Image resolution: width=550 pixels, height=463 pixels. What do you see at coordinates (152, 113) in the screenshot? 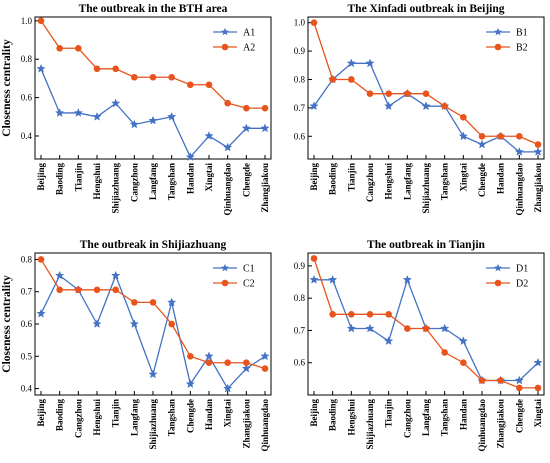
I see `series-line-A1` at bounding box center [152, 113].